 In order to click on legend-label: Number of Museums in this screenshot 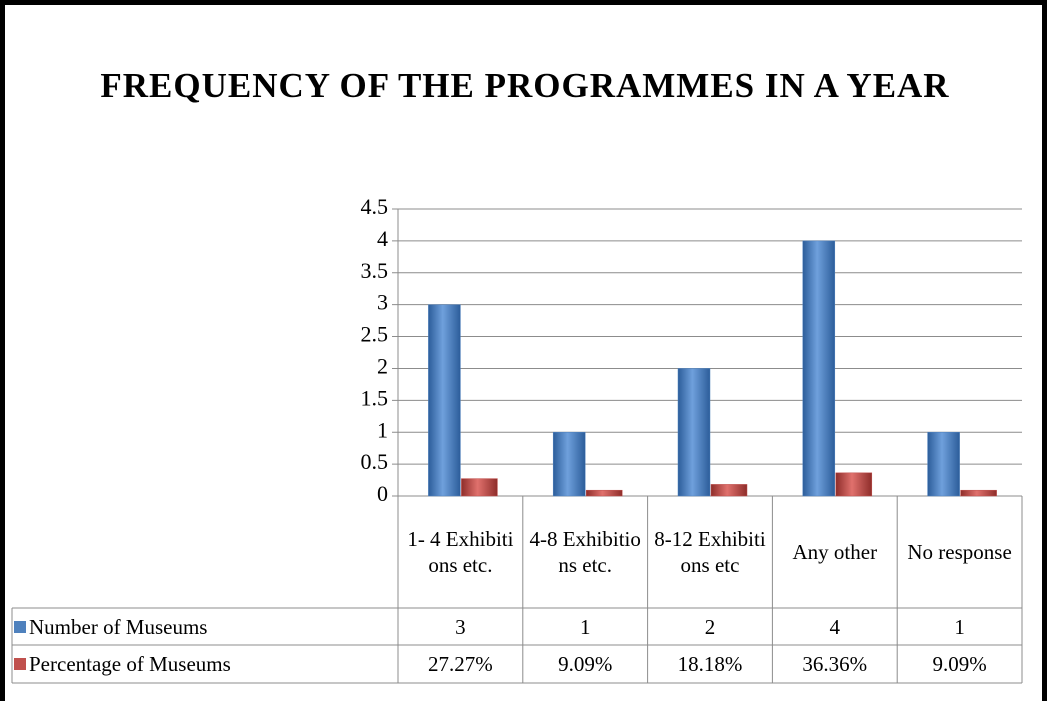, I will do `click(118, 626)`.